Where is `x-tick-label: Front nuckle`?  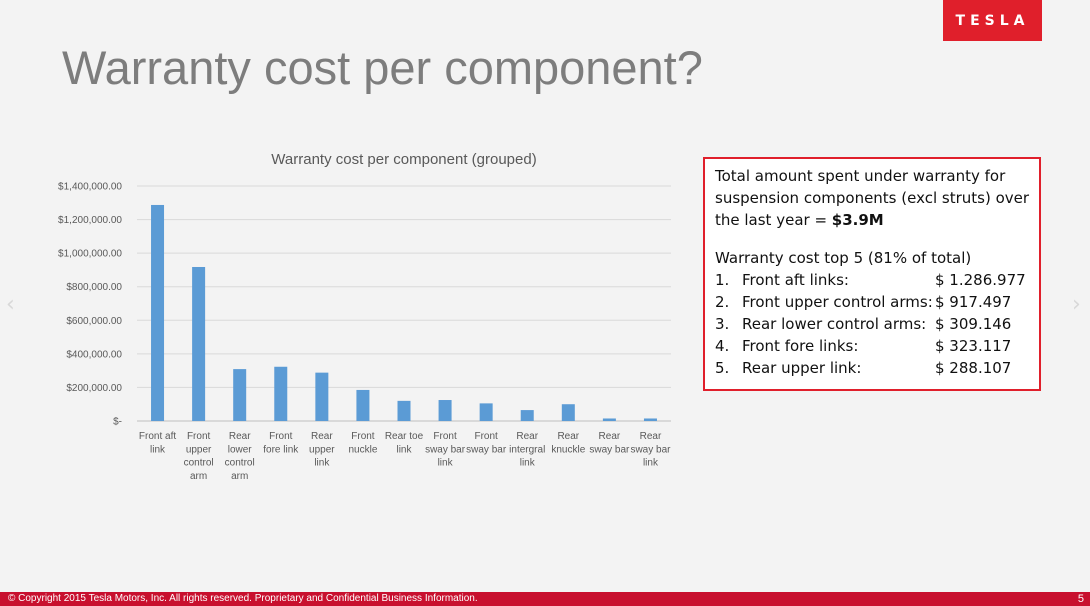 x-tick-label: Front nuckle is located at coordinates (362, 443).